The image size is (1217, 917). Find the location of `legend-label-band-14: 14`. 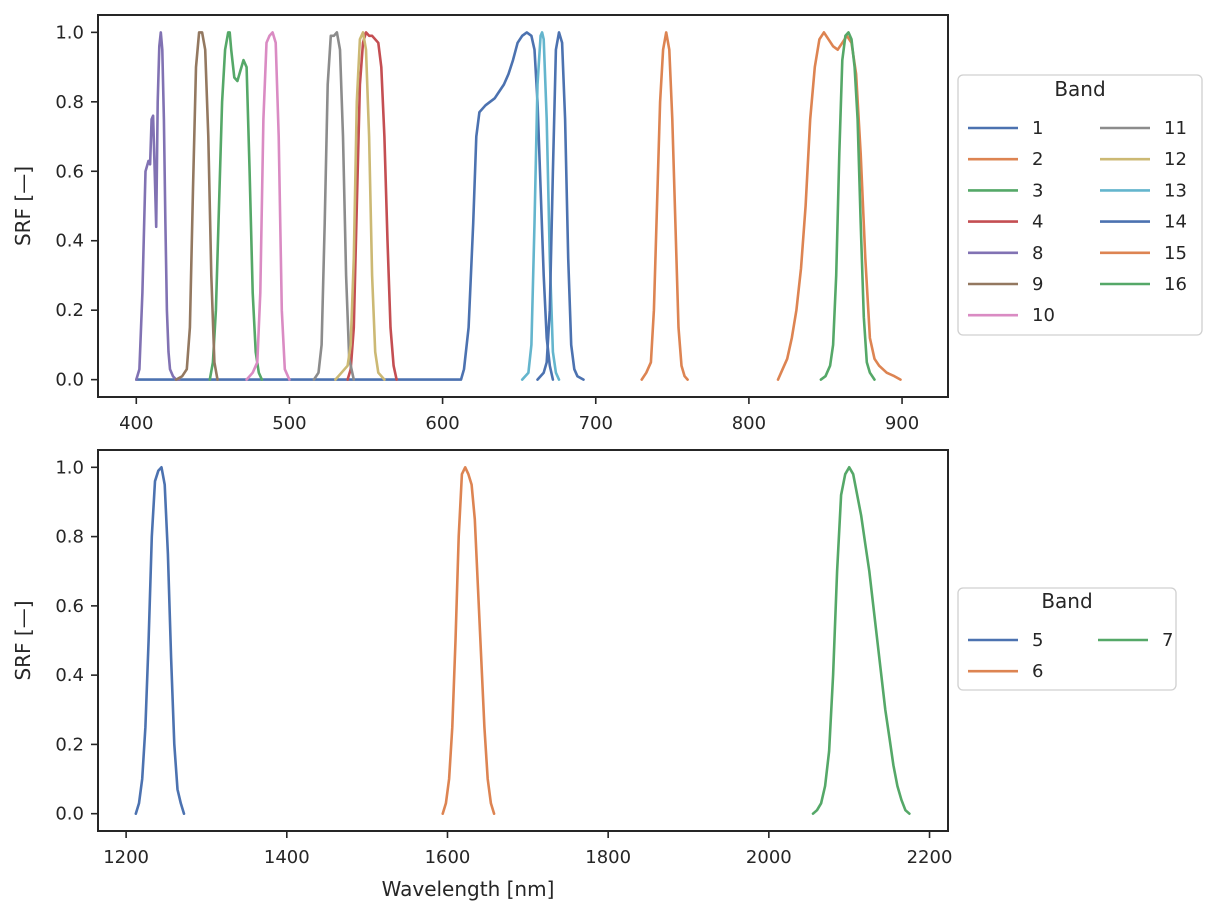

legend-label-band-14: 14 is located at coordinates (1175, 222).